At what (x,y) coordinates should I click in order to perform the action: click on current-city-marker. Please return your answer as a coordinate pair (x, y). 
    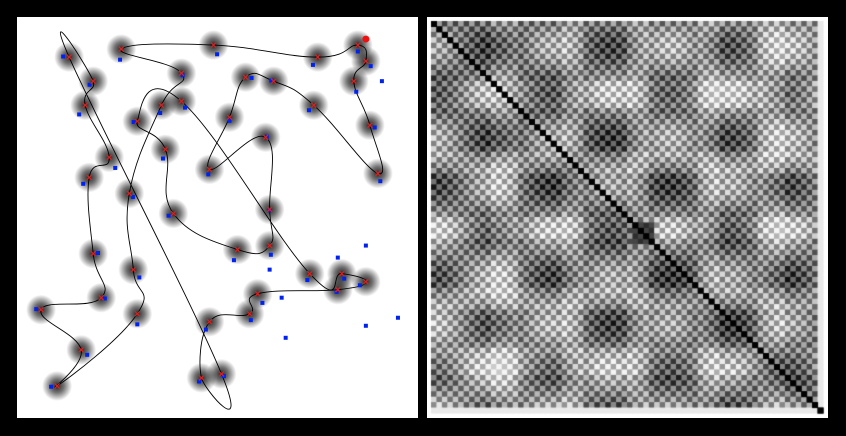
    Looking at the image, I should click on (366, 39).